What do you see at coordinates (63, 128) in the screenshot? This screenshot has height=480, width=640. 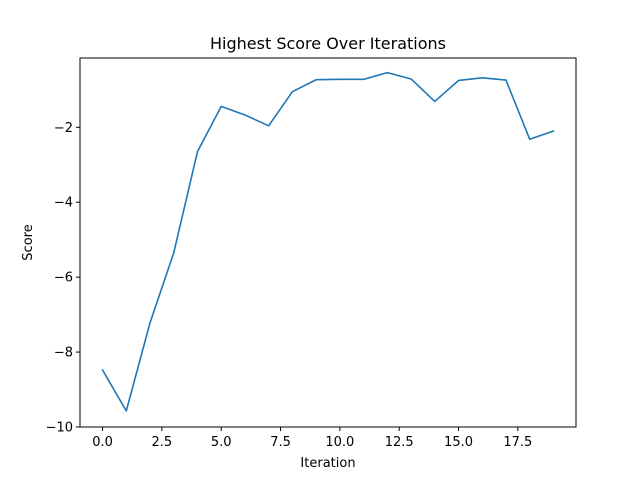 I see `y-tick-label: −2` at bounding box center [63, 128].